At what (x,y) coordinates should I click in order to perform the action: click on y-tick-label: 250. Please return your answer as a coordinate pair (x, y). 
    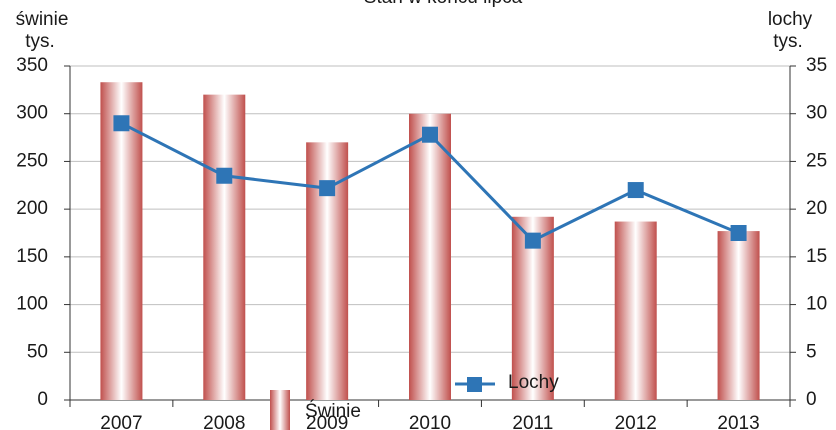
    Looking at the image, I should click on (32, 160).